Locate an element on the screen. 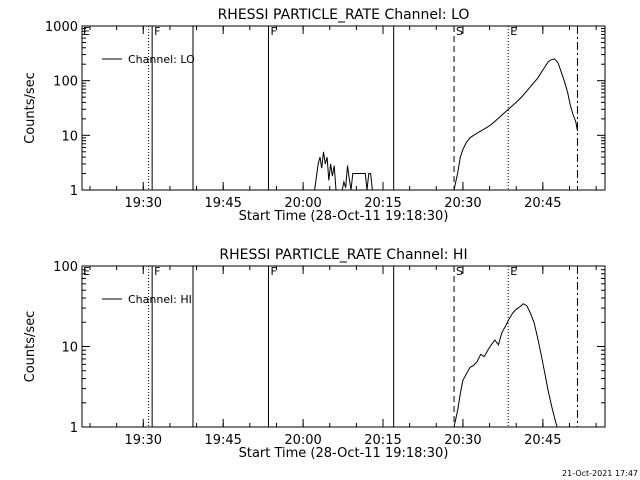 The image size is (640, 480). legend-entry: Channel: HI is located at coordinates (160, 299).